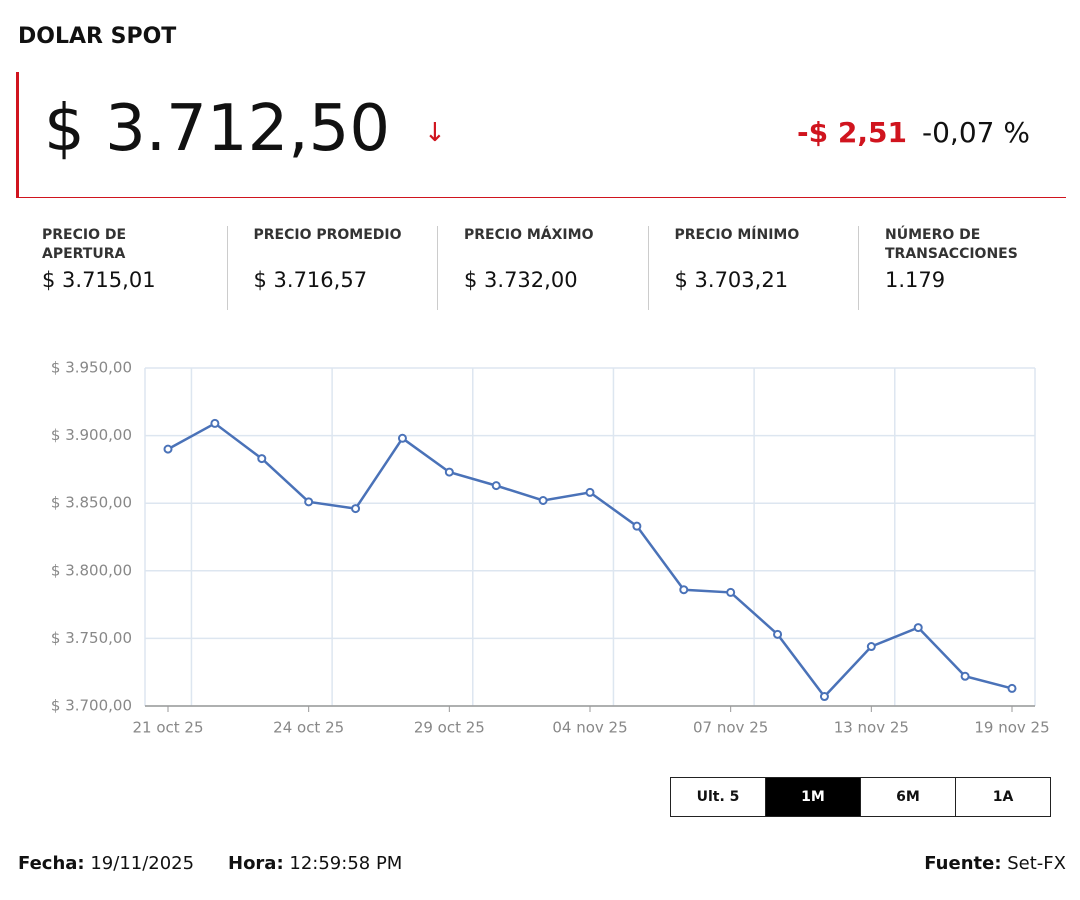 The image size is (1080, 900). What do you see at coordinates (91, 570) in the screenshot?
I see `y-tick-label: $ 3.800,00` at bounding box center [91, 570].